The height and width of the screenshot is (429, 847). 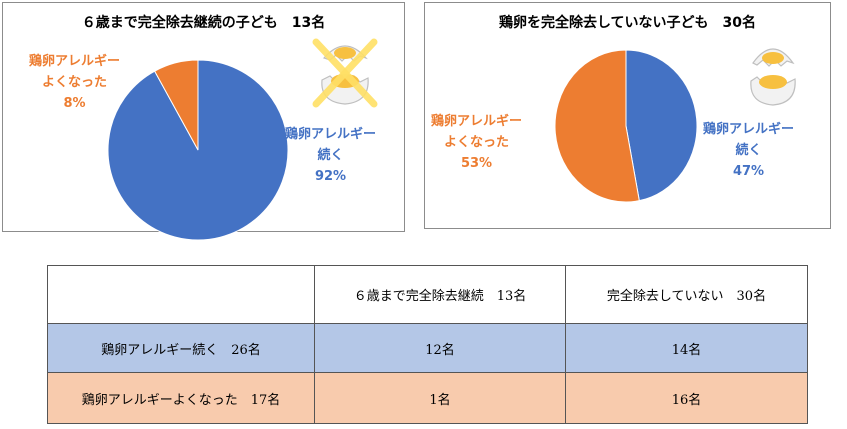 I want to click on pie-chart-right, so click(x=626, y=126).